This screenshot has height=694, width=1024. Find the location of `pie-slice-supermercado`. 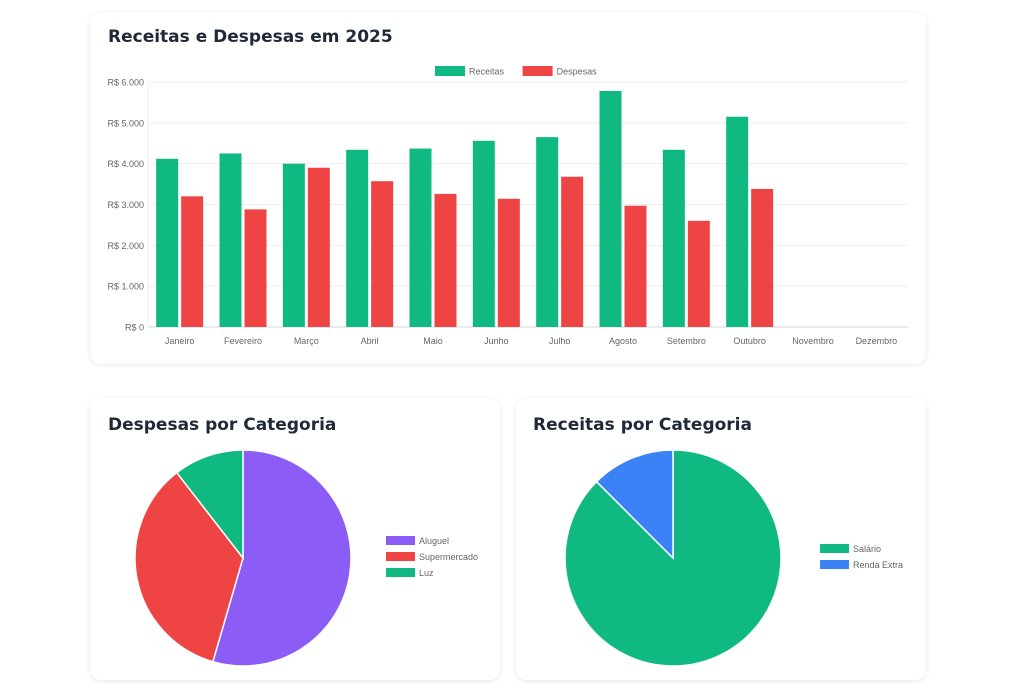

pie-slice-supermercado is located at coordinates (189, 567).